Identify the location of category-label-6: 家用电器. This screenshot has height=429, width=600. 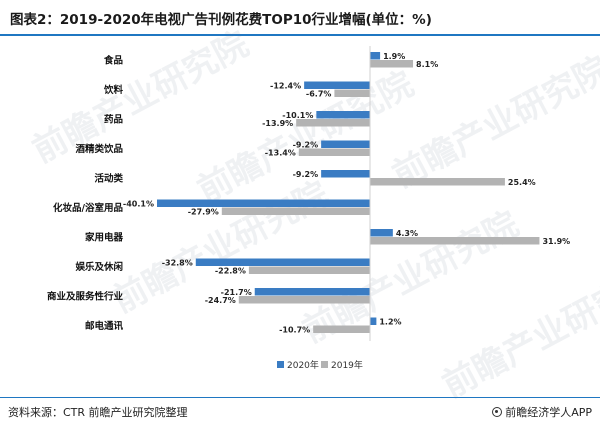
(104, 238).